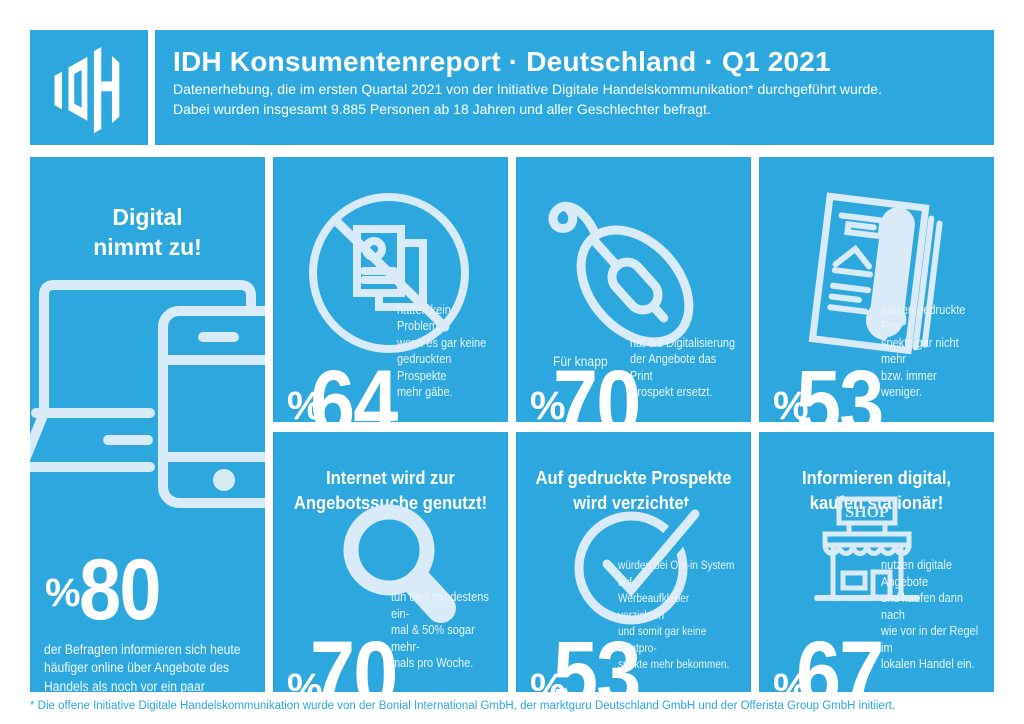  I want to click on stat-value: 67, so click(840, 657).